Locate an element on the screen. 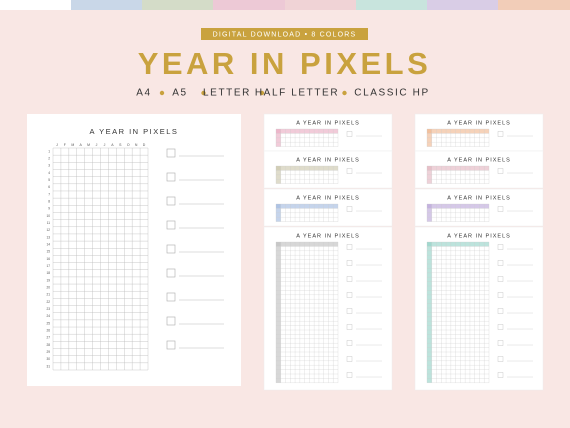 This screenshot has width=570, height=428. day-label: 8 is located at coordinates (49, 202).